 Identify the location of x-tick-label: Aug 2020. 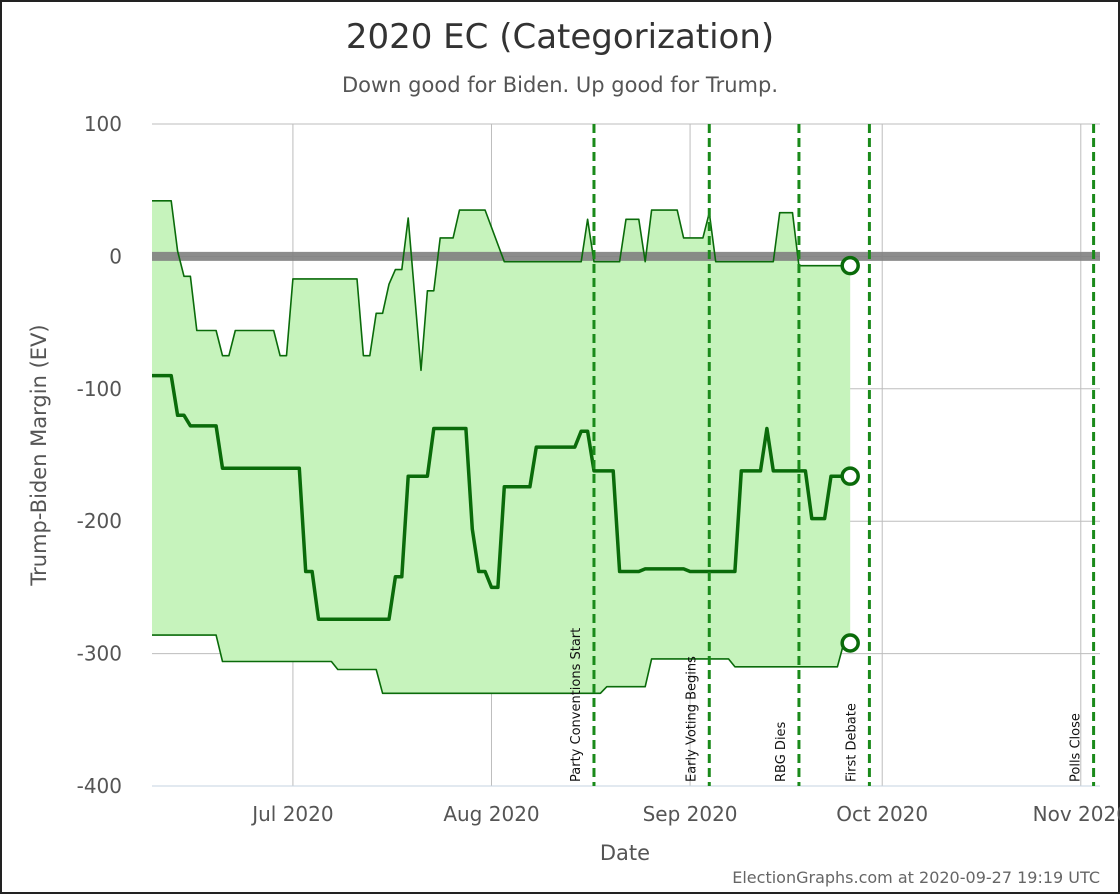
(491, 814).